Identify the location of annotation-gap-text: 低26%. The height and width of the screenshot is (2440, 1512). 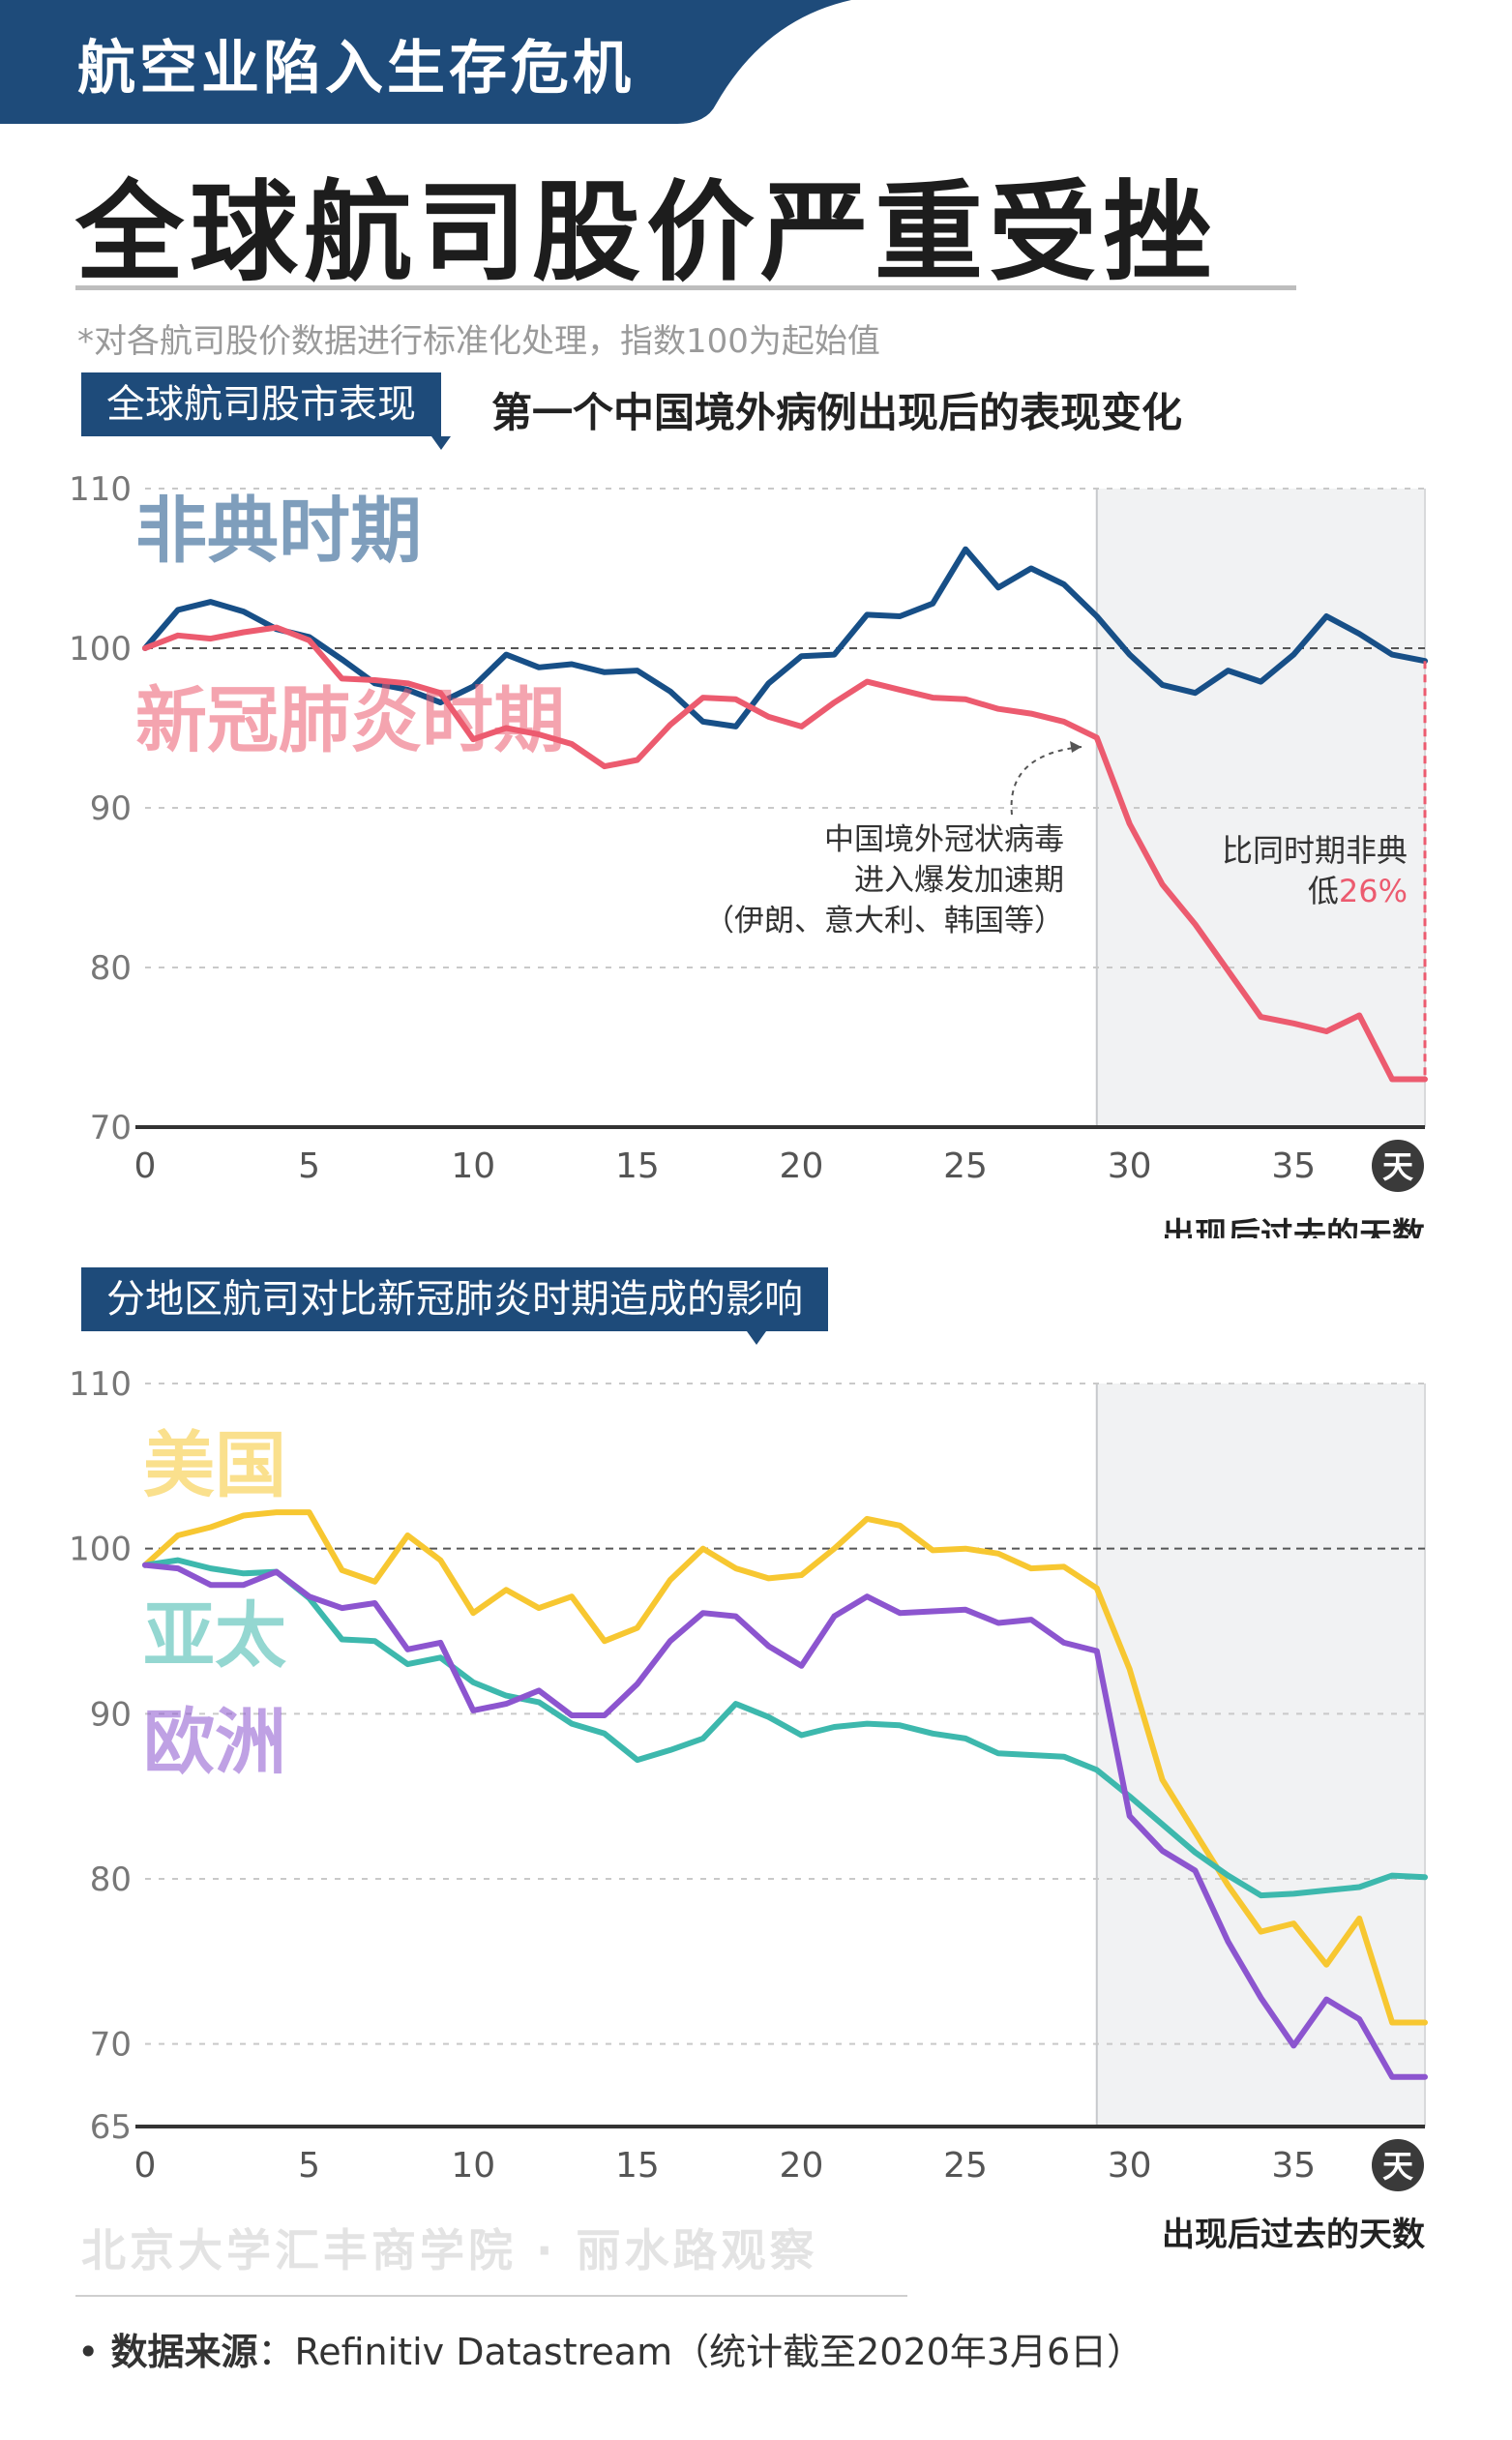
(1358, 891).